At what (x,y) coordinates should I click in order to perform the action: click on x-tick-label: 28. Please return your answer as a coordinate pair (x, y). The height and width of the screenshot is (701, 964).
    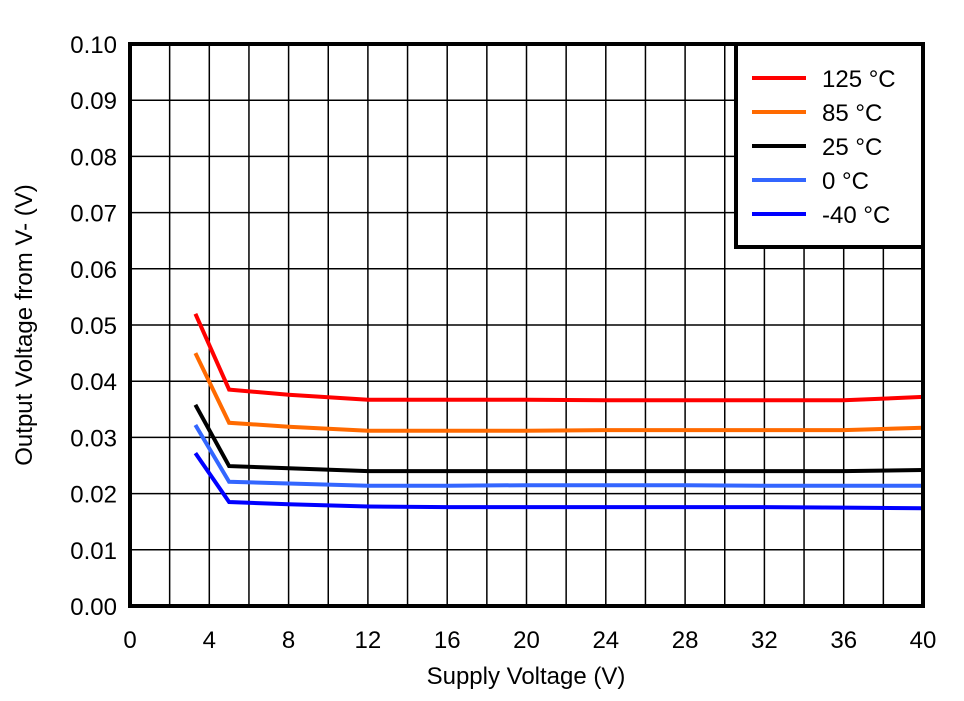
    Looking at the image, I should click on (685, 640).